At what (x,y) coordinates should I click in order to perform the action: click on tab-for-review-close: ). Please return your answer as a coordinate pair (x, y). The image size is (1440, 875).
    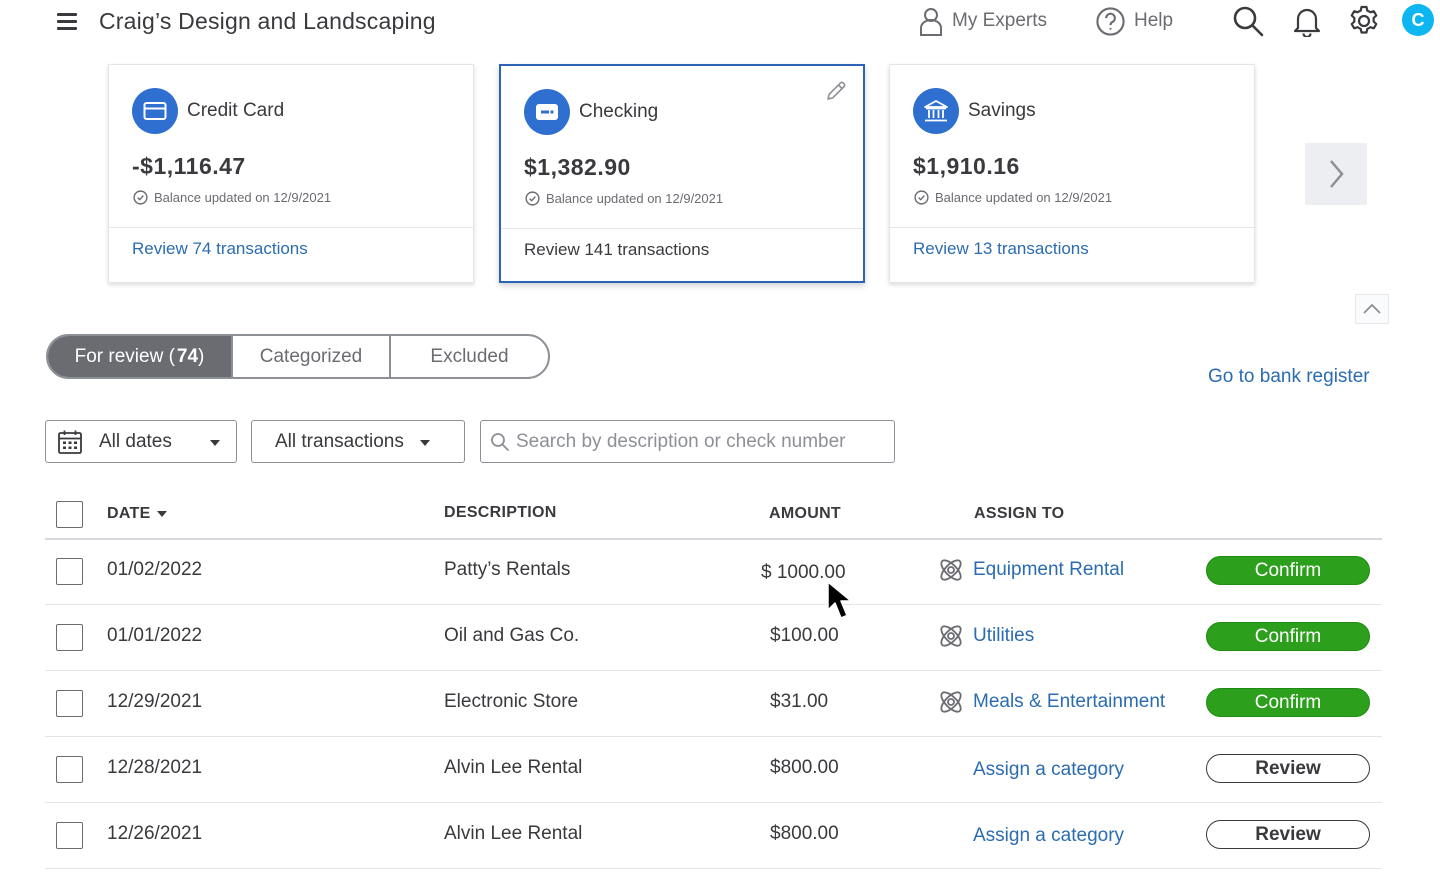
    Looking at the image, I should click on (201, 356).